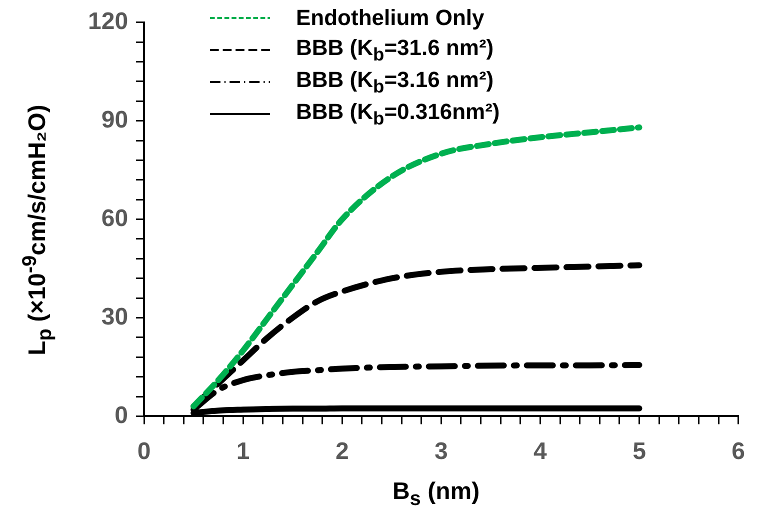  What do you see at coordinates (114, 120) in the screenshot?
I see `y-tick-label: 90` at bounding box center [114, 120].